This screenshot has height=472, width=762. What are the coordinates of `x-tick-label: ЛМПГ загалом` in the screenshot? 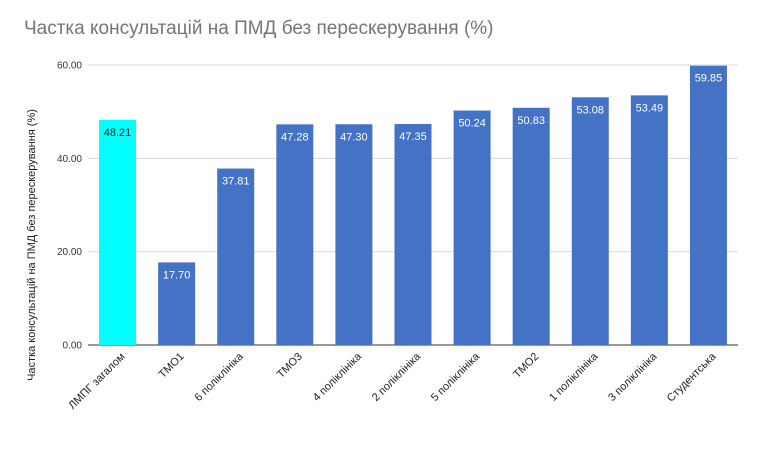 It's located at (96, 381).